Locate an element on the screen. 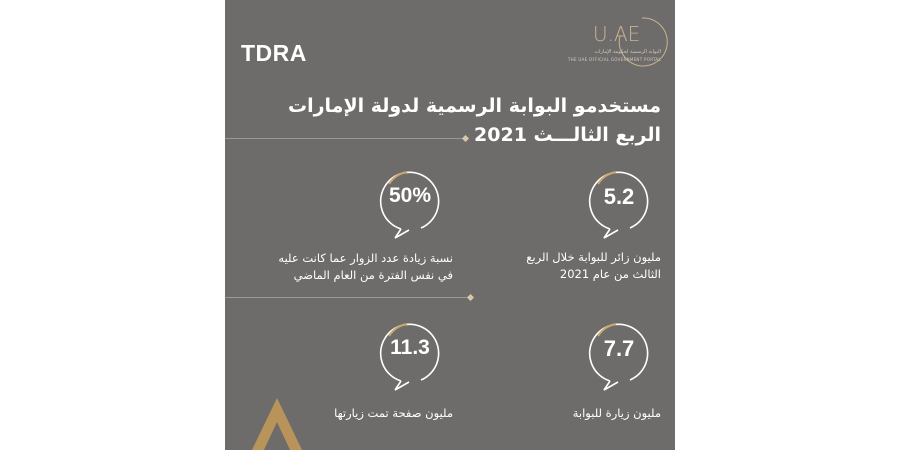 The width and height of the screenshot is (900, 450). divider-diamond-icon is located at coordinates (470, 297).